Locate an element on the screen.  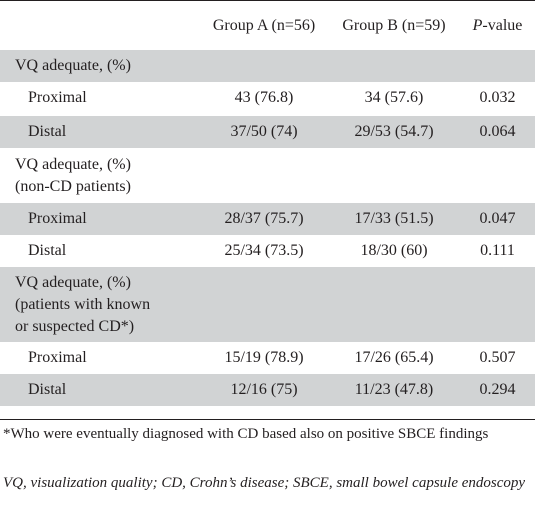
cell-p-value: 0.064 is located at coordinates (497, 131).